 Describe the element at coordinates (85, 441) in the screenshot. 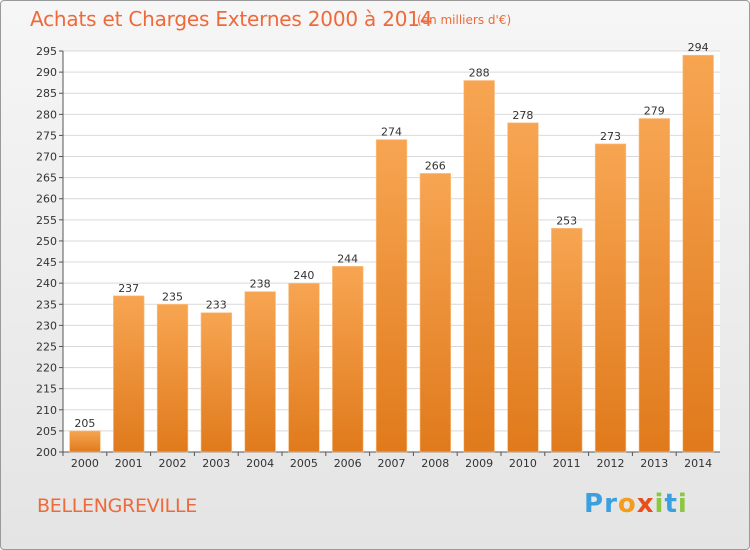

I see `bar-2000` at that location.